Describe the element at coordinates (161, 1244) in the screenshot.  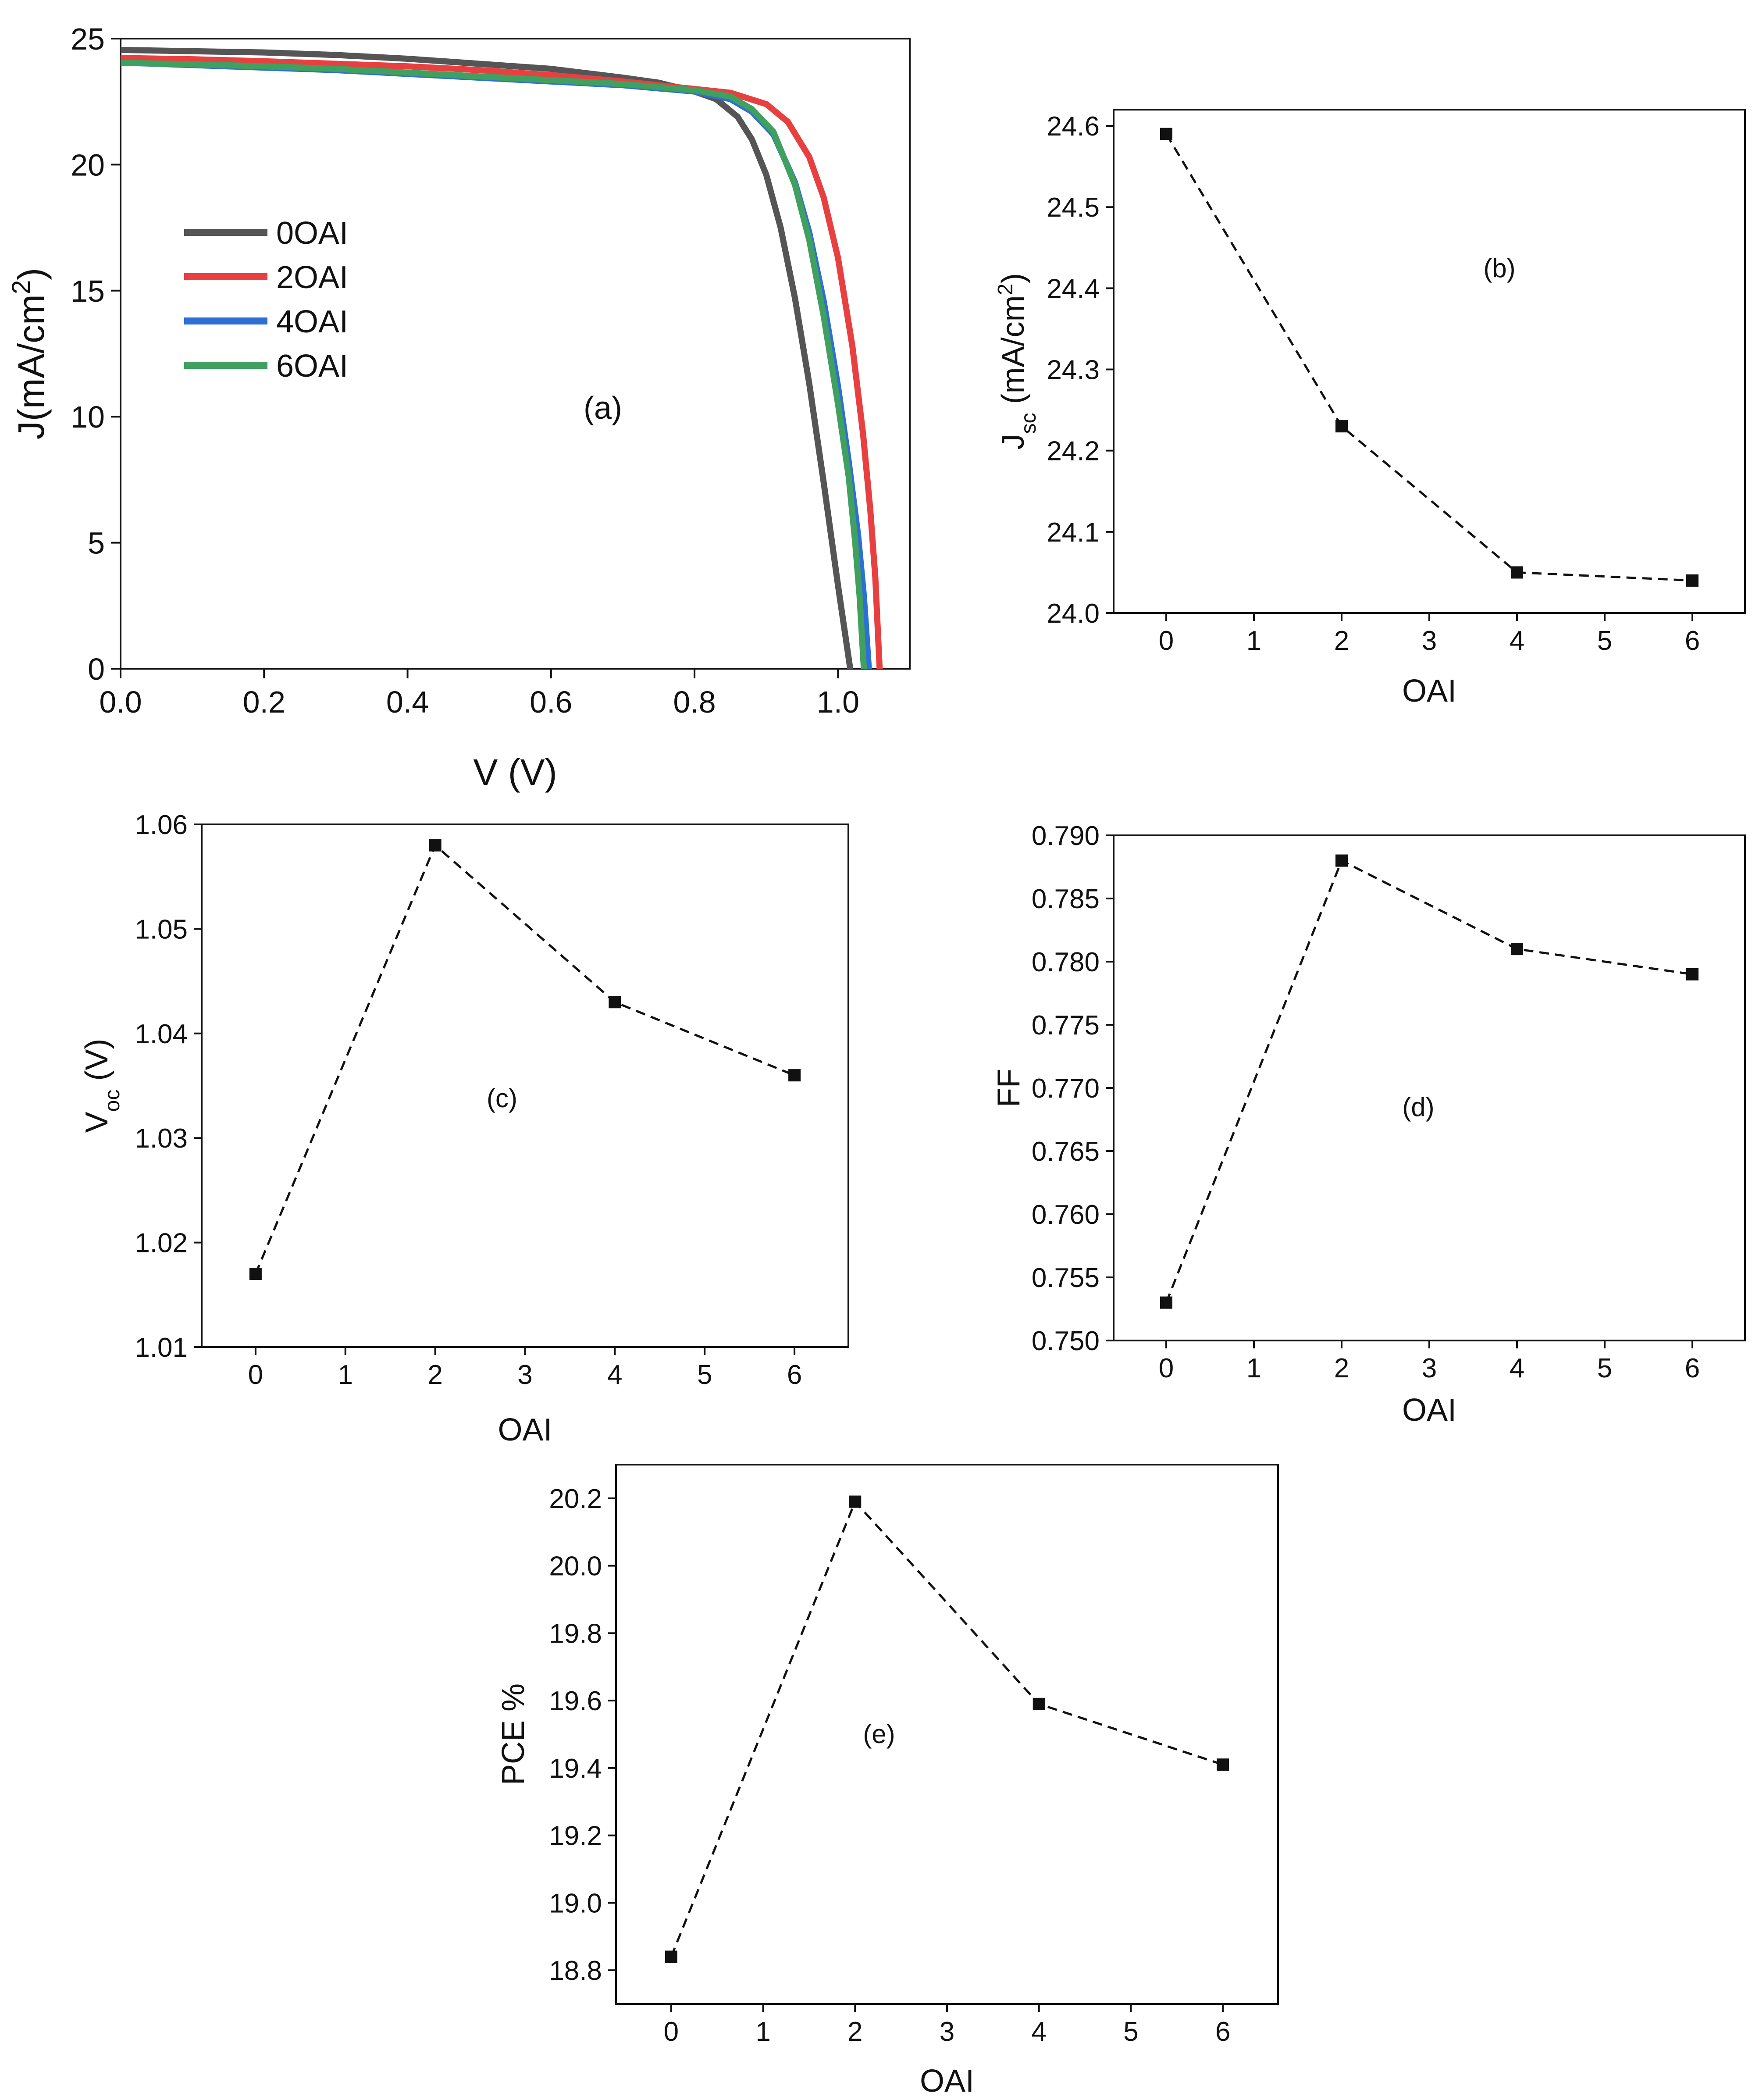
I see `y-tick-label: 1.02` at that location.